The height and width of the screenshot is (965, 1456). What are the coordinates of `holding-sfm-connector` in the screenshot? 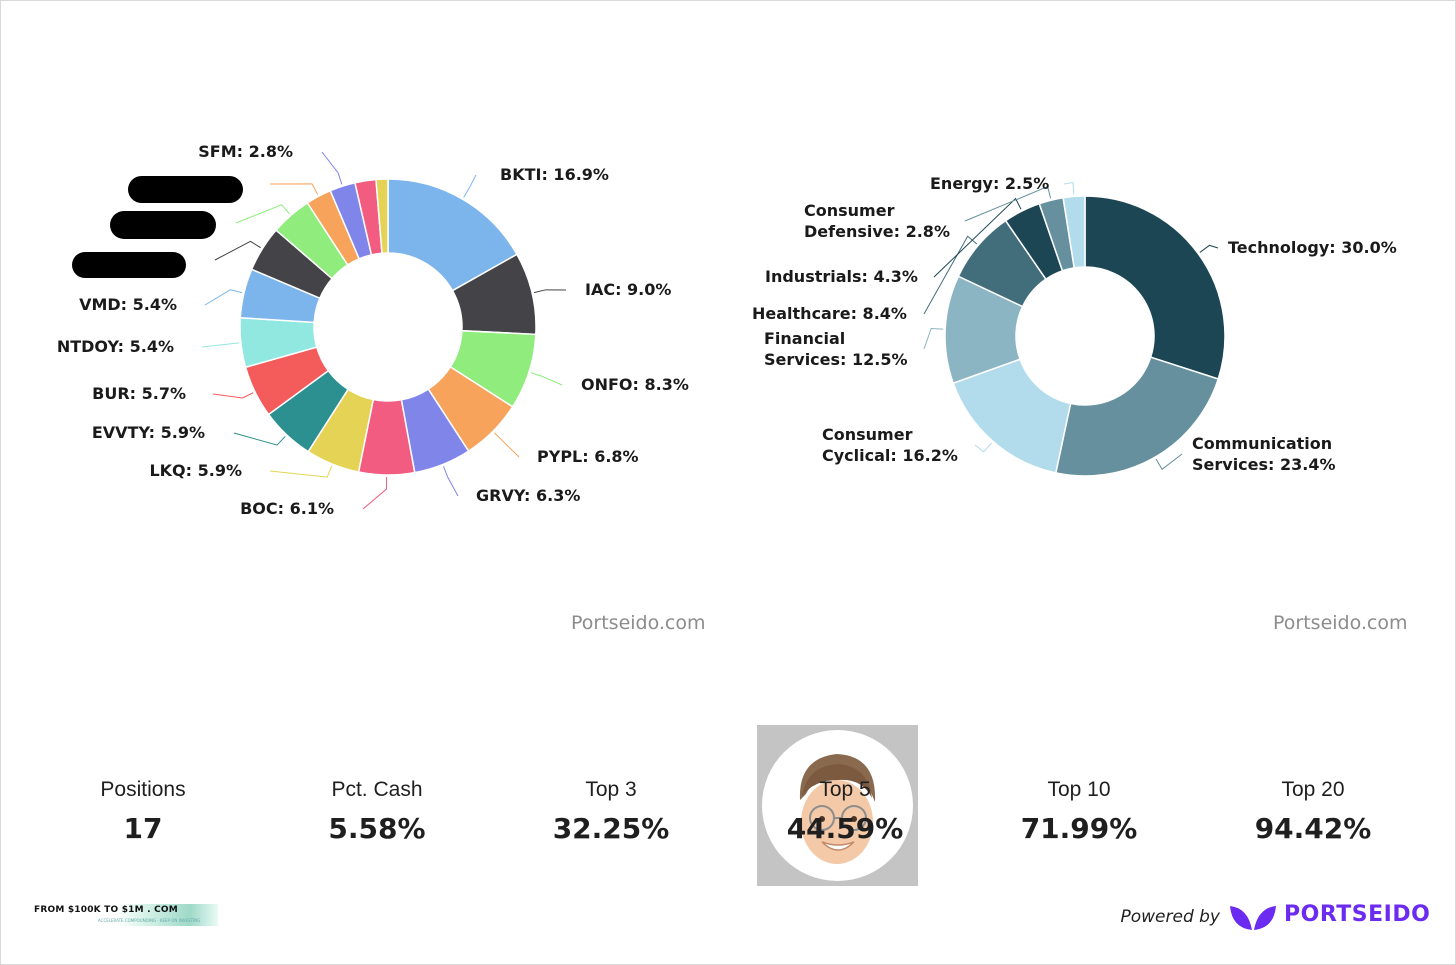 It's located at (332, 168).